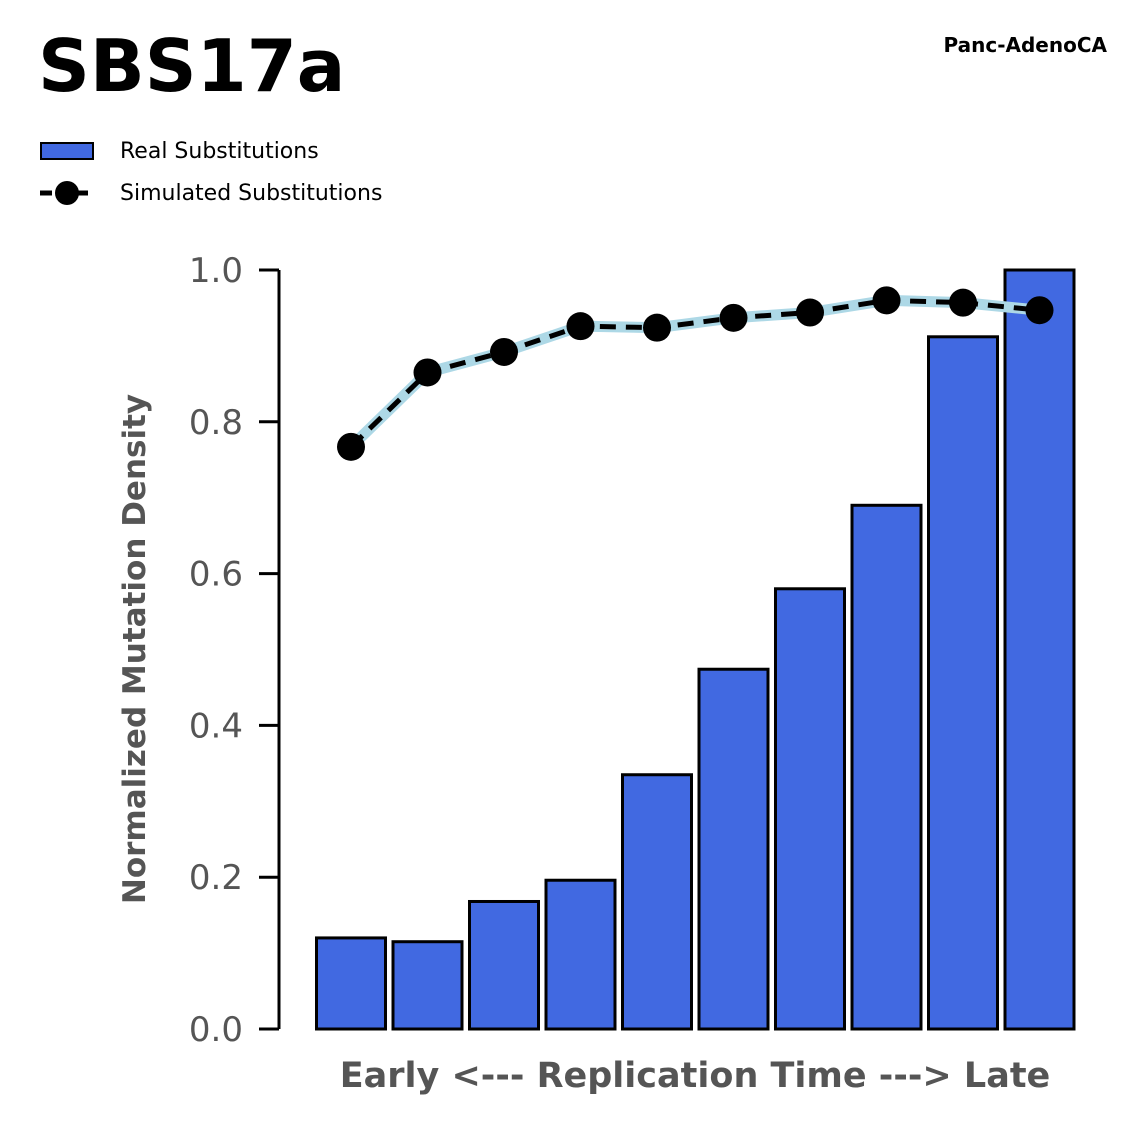 This screenshot has height=1125, width=1147. I want to click on x-axis-label: Early <--- Replication Time ---> Late, so click(695, 1076).